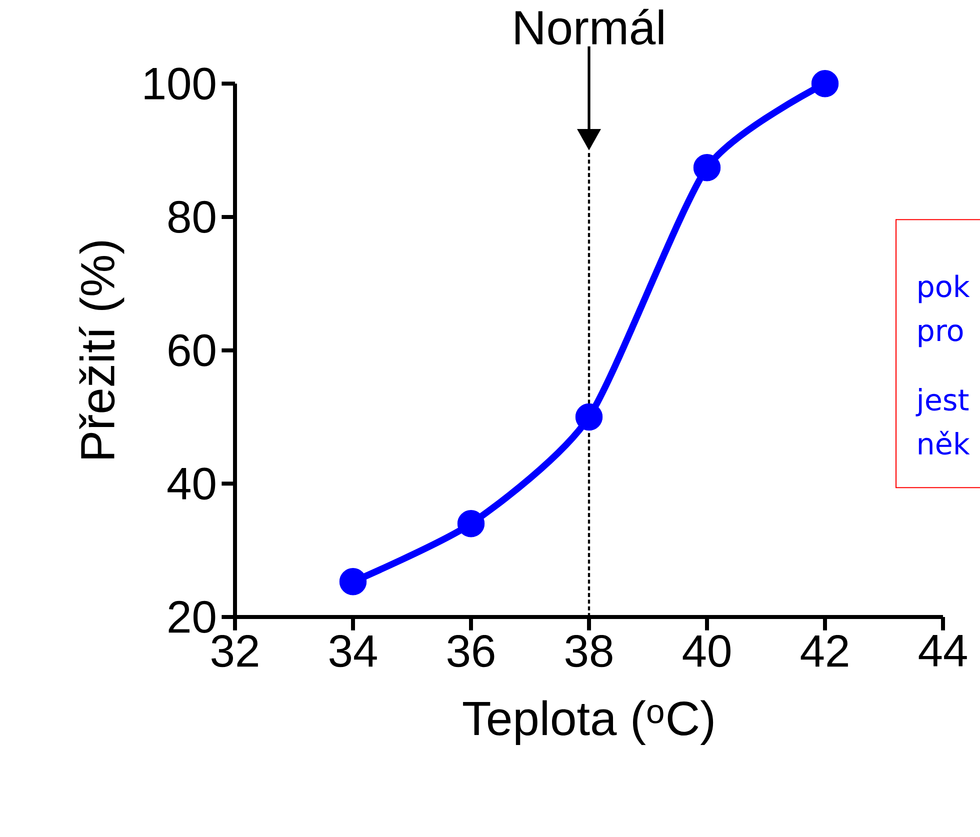 Image resolution: width=980 pixels, height=837 pixels. Describe the element at coordinates (824, 651) in the screenshot. I see `x-tick-label: 42` at that location.